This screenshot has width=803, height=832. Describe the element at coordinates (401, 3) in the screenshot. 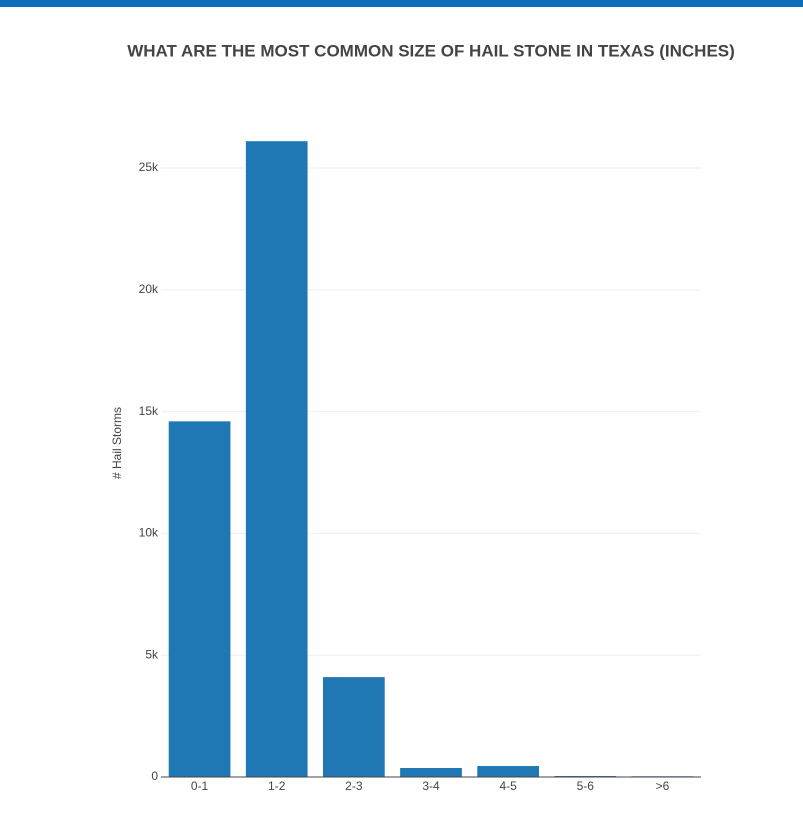

I see `top-bar` at that location.